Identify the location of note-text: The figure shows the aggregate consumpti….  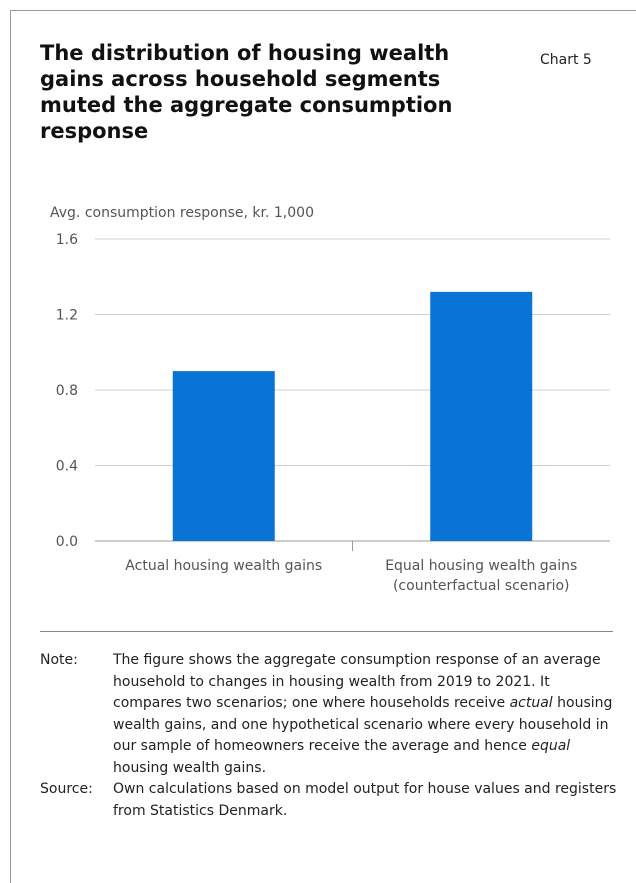
(366, 714).